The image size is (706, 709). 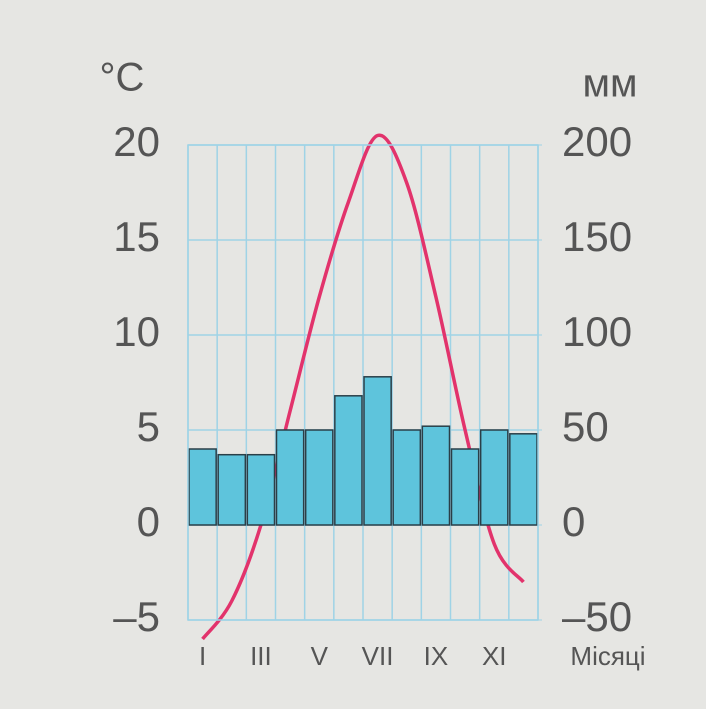 What do you see at coordinates (136, 141) in the screenshot?
I see `y-tick-label: 20` at bounding box center [136, 141].